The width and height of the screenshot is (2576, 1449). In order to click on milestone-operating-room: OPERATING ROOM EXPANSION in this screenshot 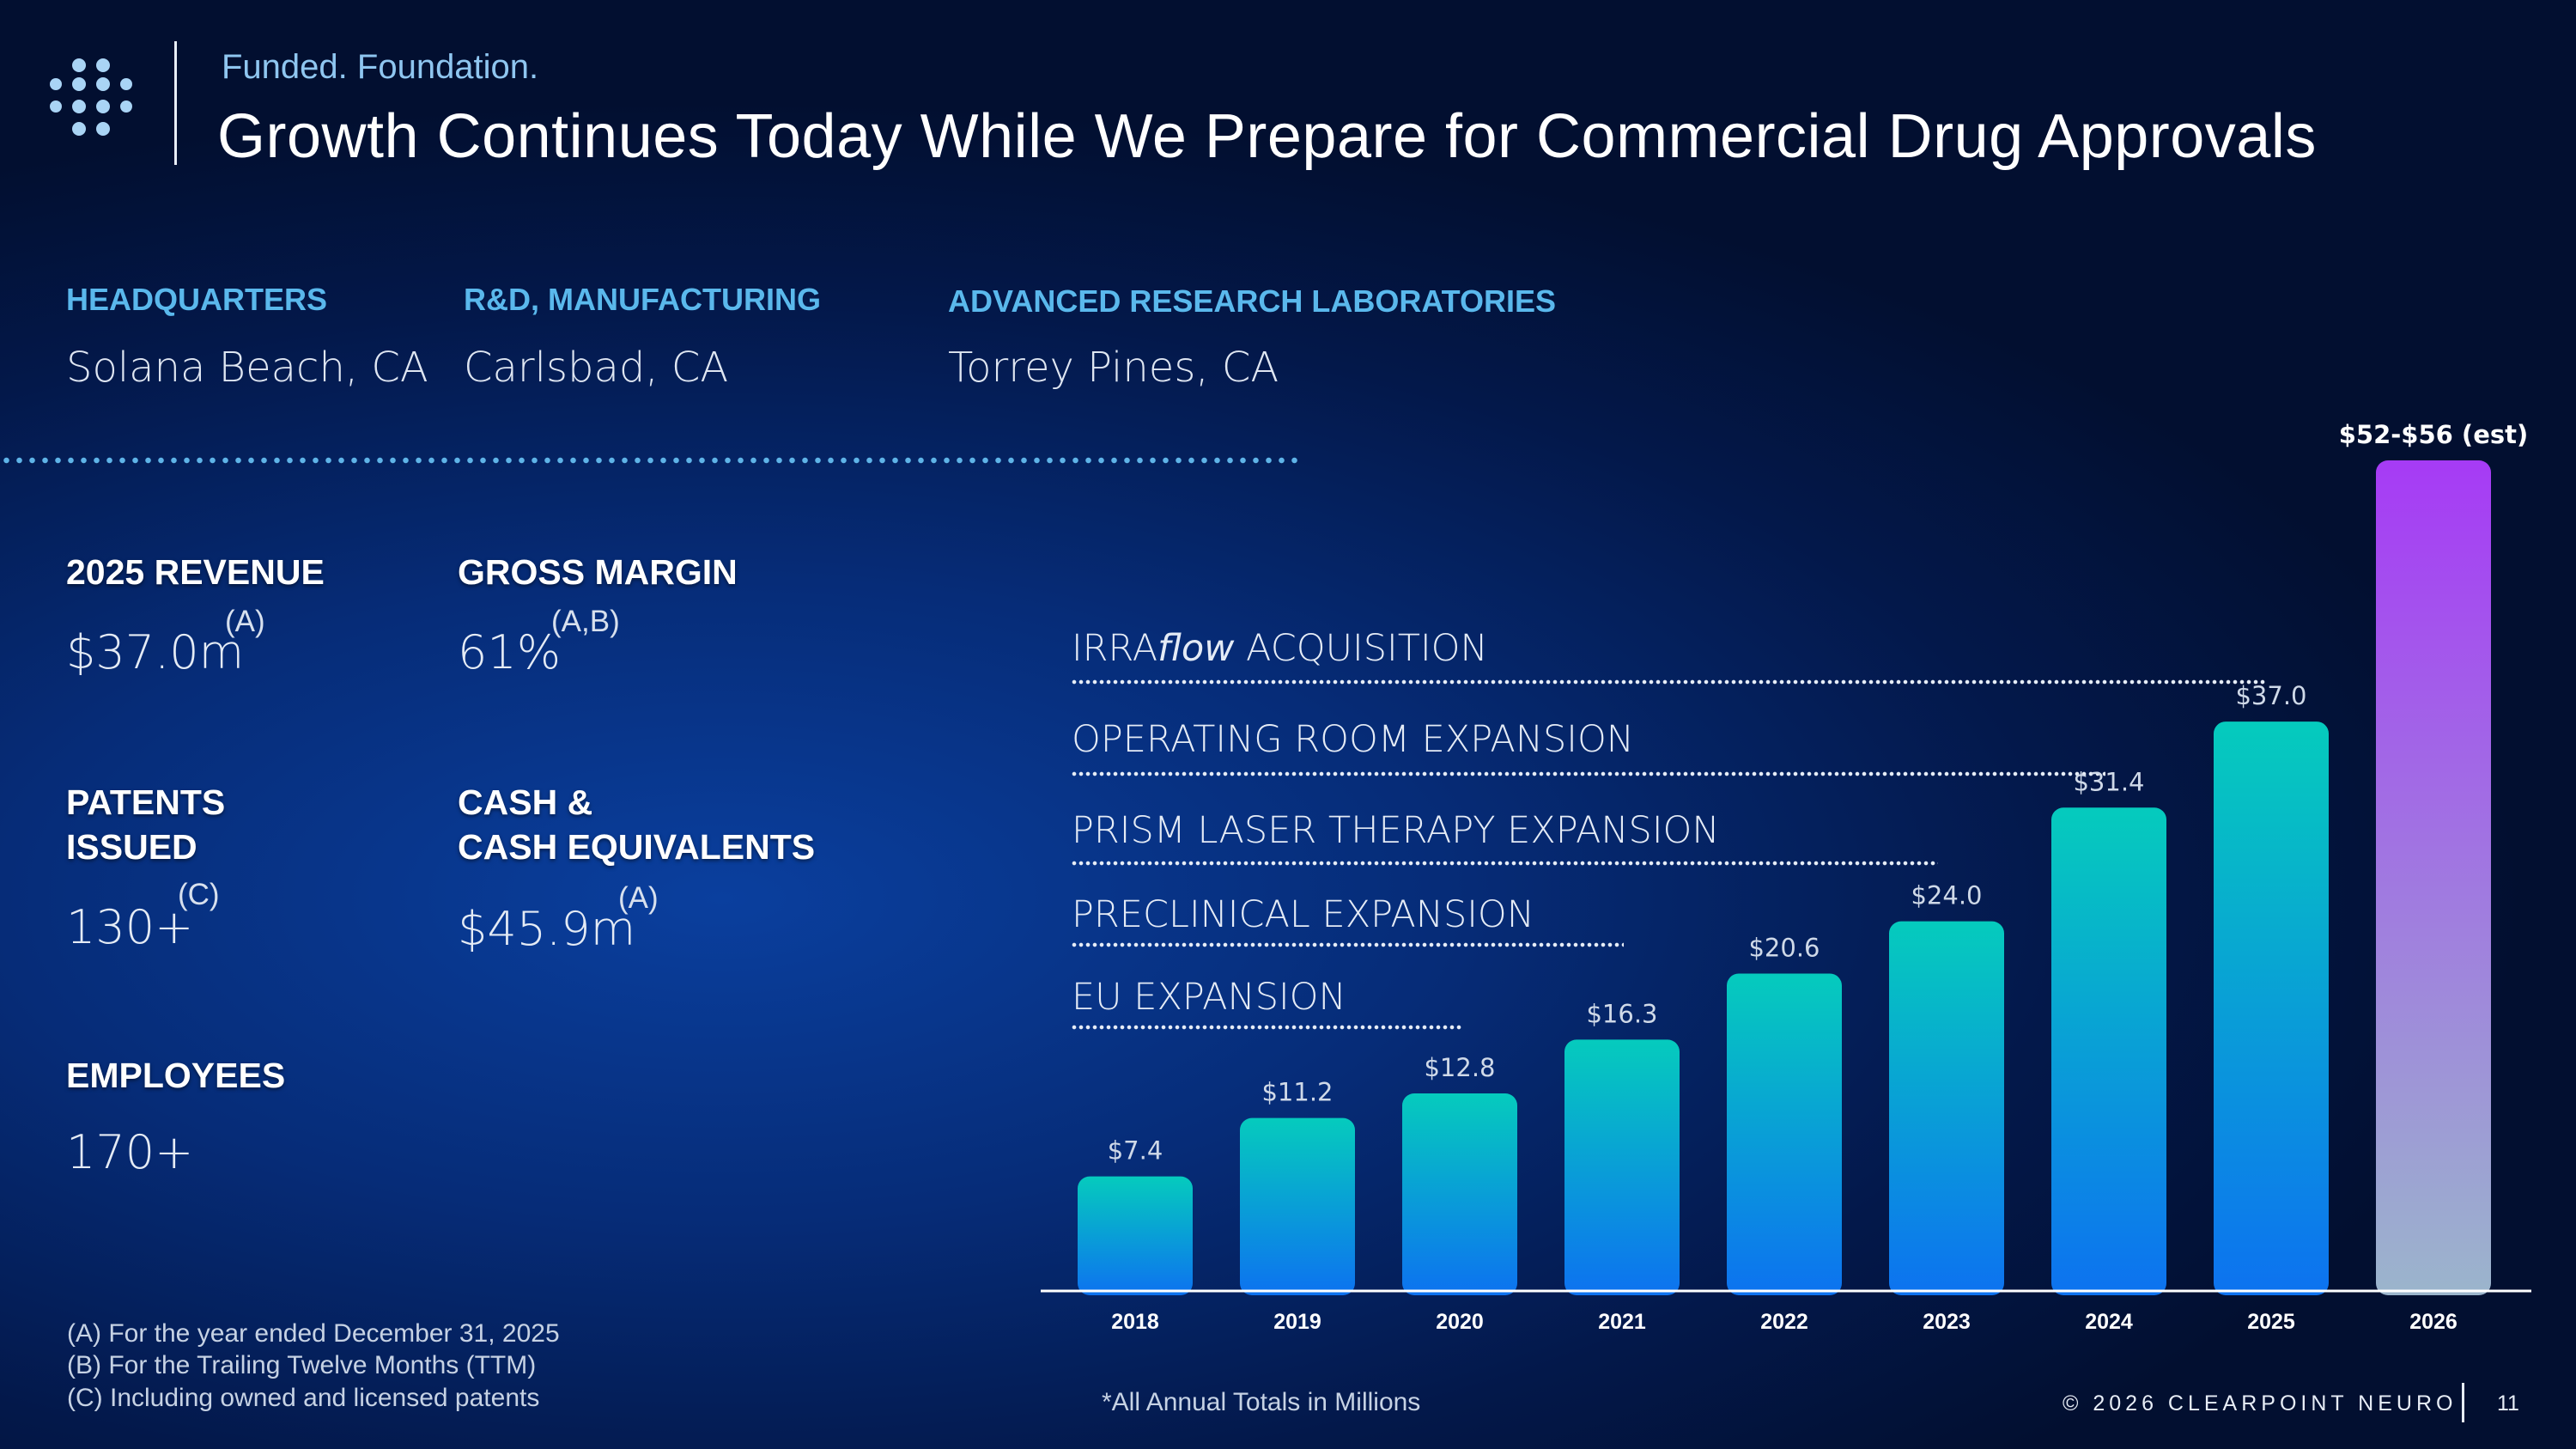, I will do `click(1353, 739)`.